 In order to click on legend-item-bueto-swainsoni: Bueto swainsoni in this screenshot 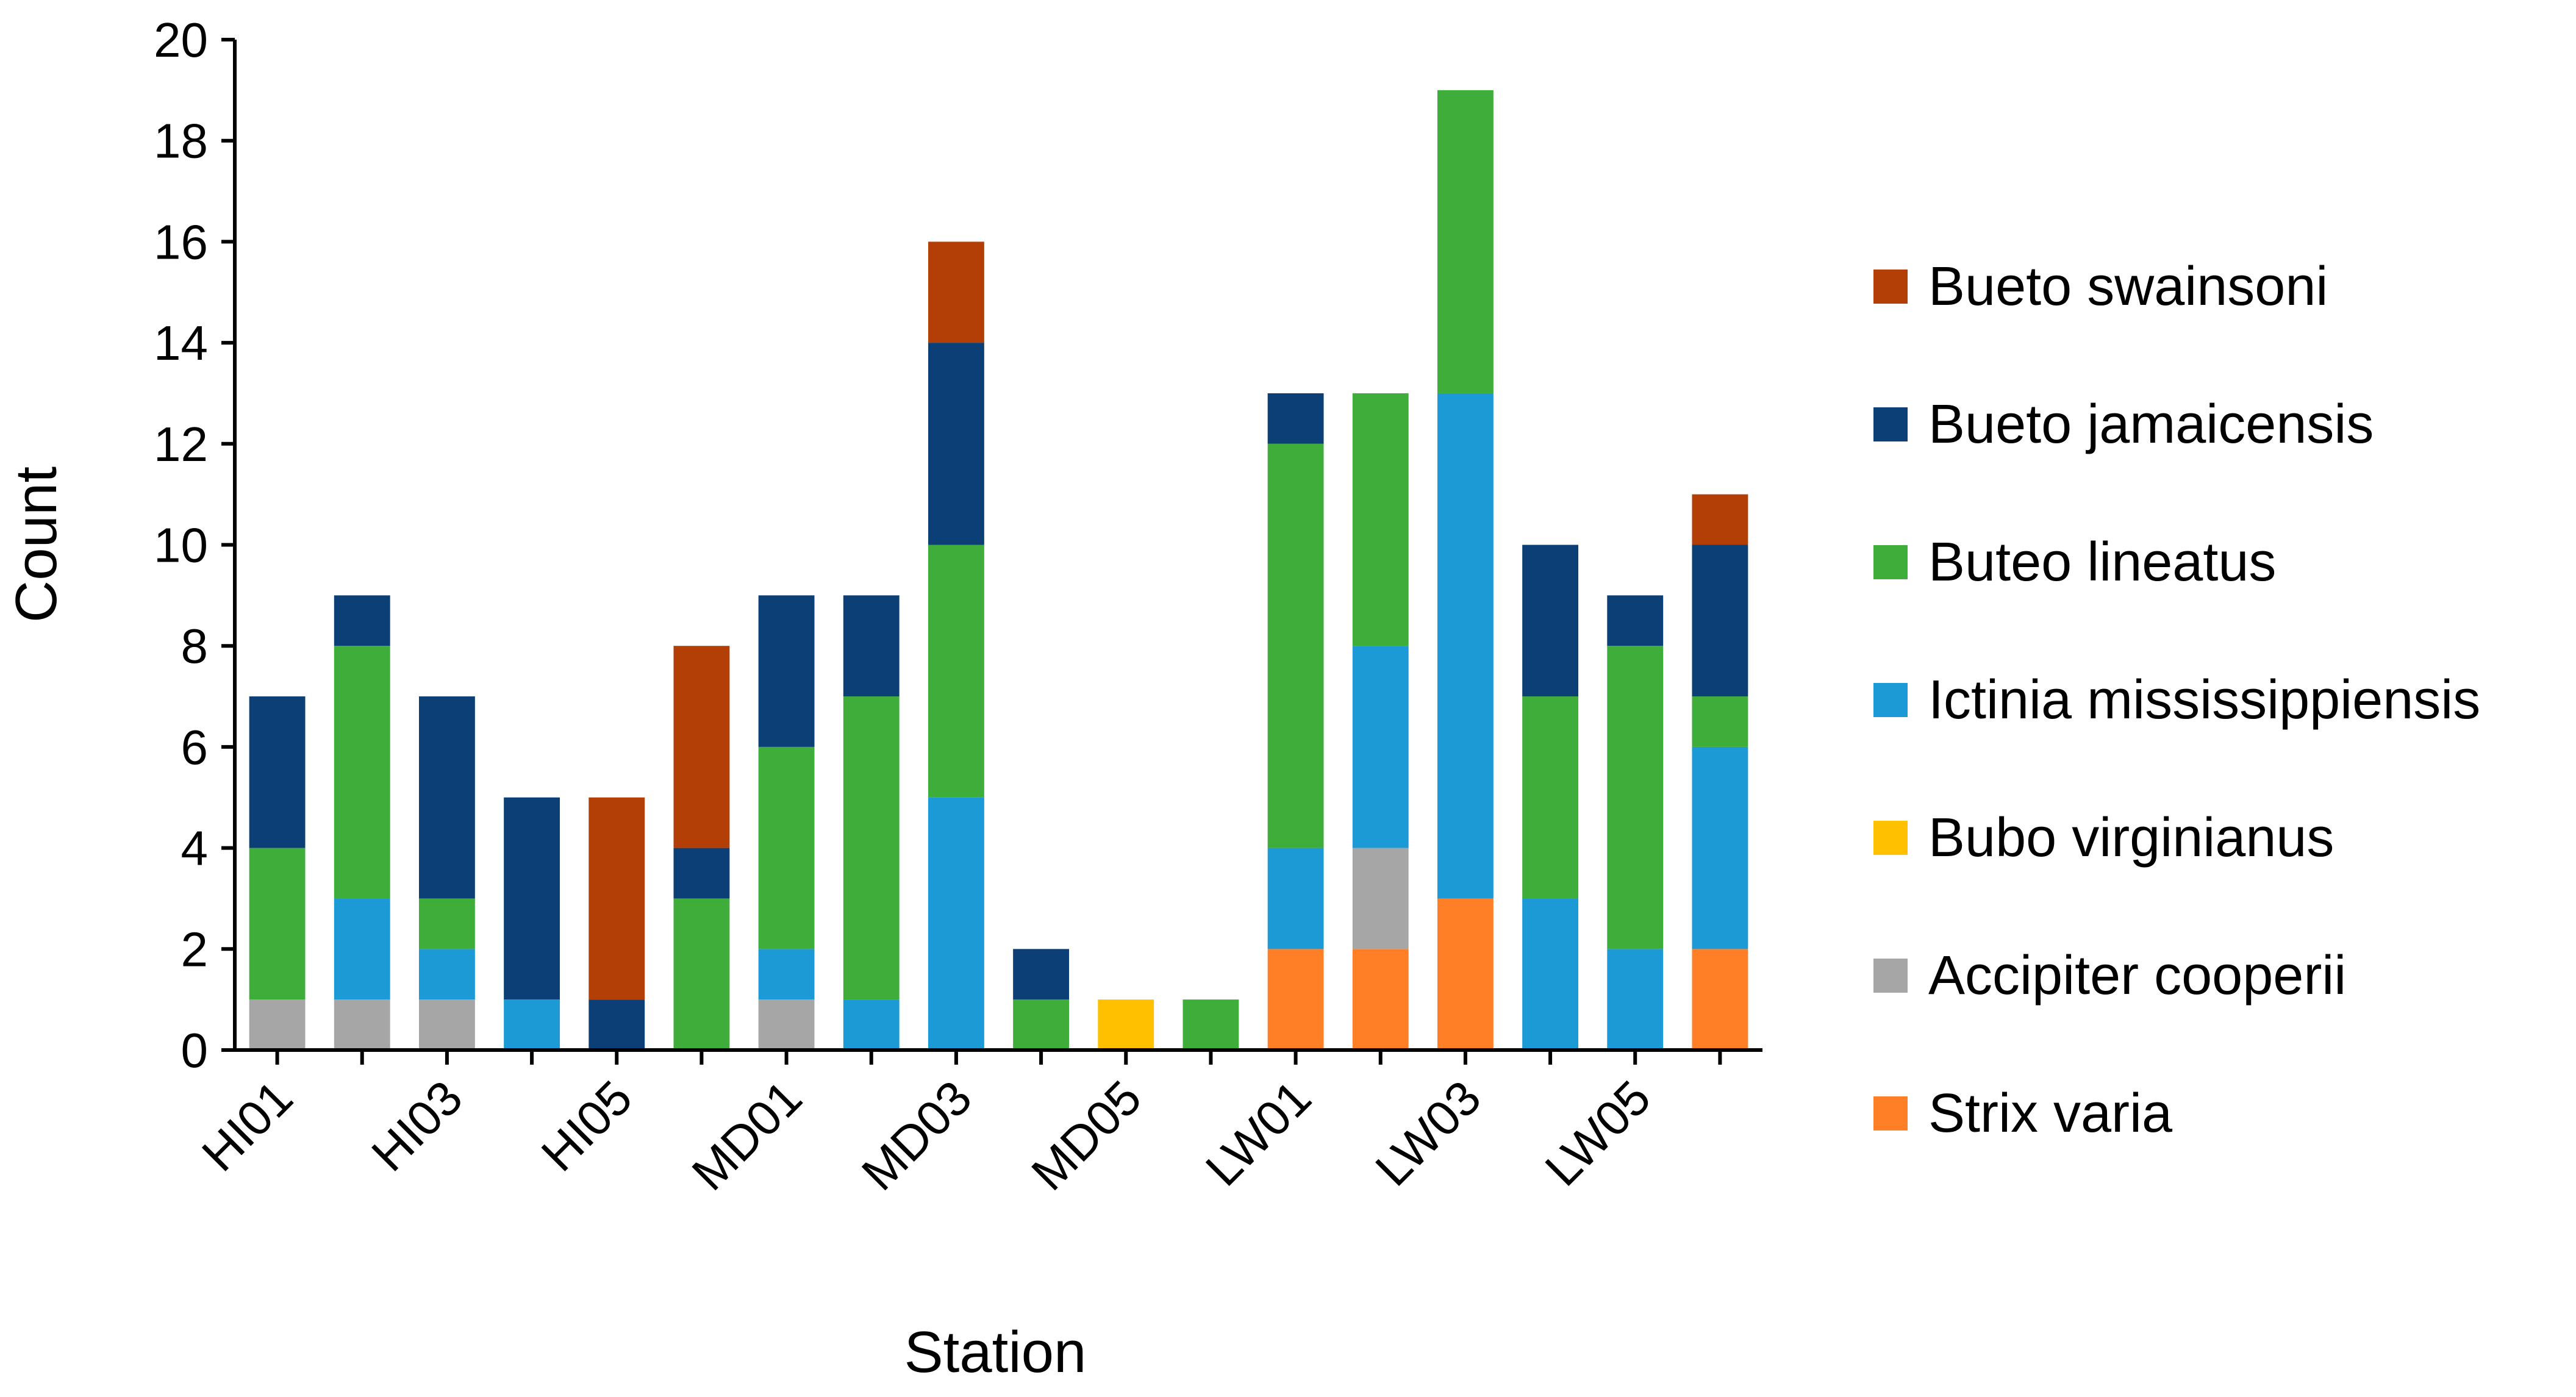, I will do `click(2100, 286)`.